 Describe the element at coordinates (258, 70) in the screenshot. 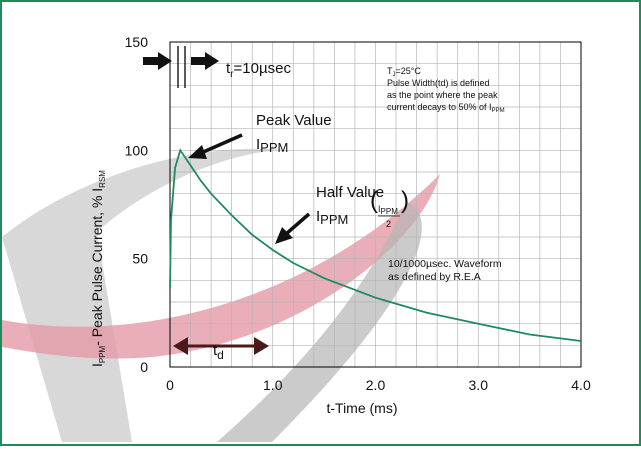

I see `svg-text: tr=10µsec` at that location.